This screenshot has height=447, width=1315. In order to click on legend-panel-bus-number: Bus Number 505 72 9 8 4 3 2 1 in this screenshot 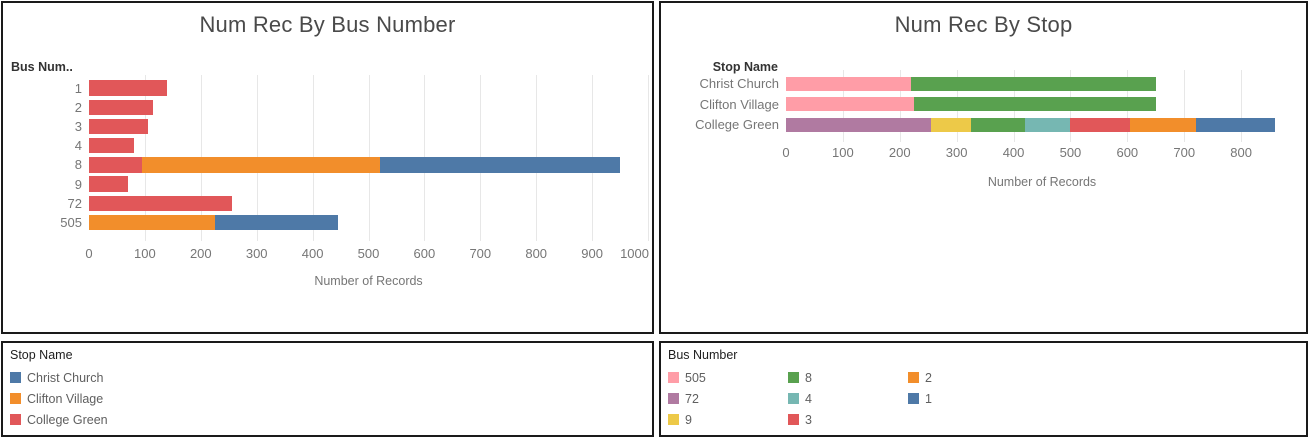, I will do `click(983, 389)`.